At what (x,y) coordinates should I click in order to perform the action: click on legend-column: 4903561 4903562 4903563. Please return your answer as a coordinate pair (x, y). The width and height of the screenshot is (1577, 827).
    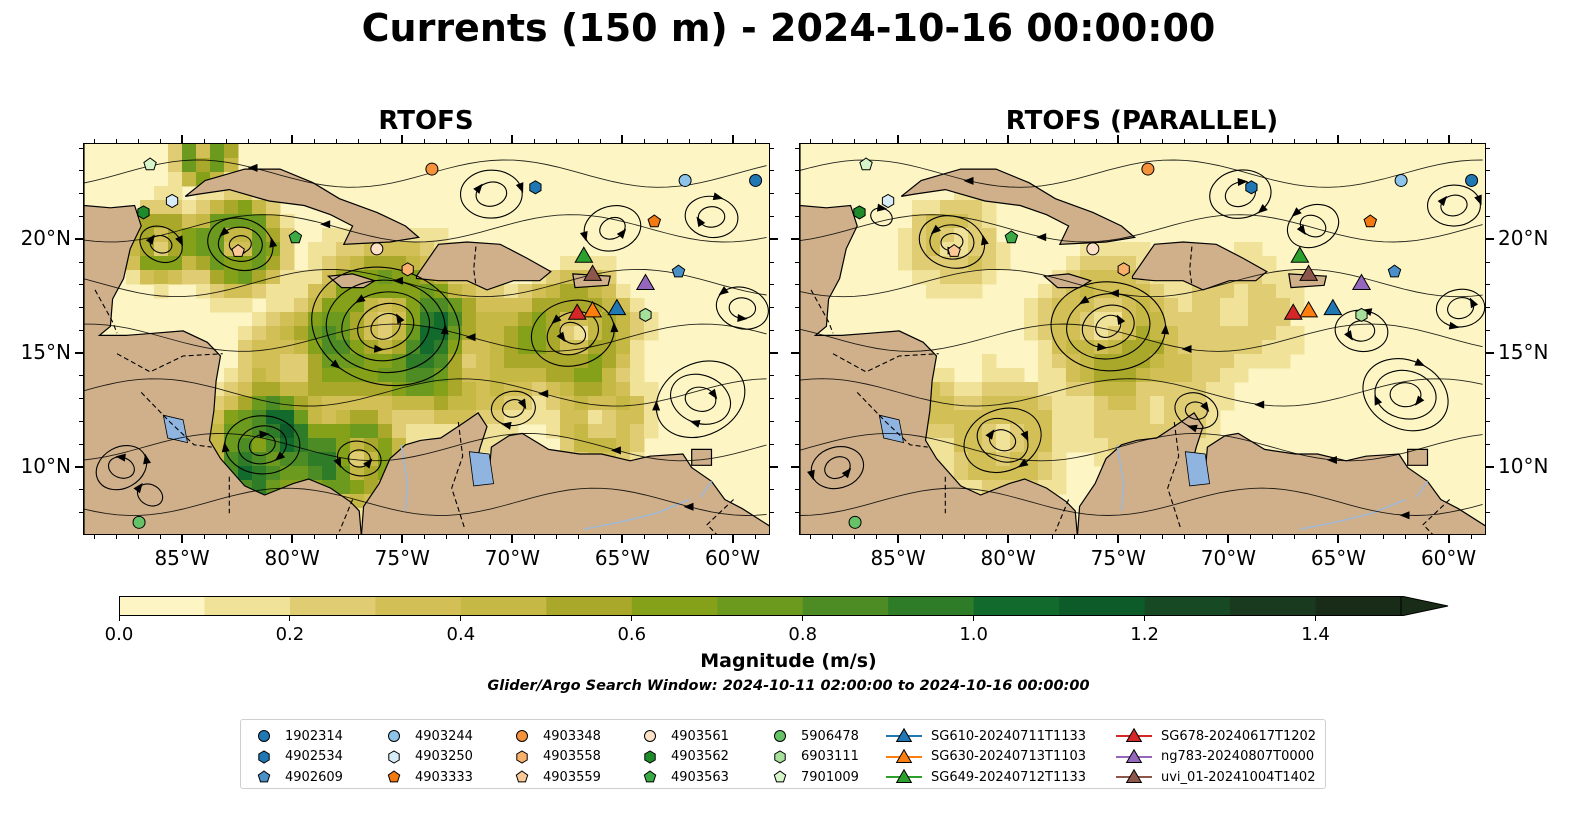
    Looking at the image, I should click on (683, 757).